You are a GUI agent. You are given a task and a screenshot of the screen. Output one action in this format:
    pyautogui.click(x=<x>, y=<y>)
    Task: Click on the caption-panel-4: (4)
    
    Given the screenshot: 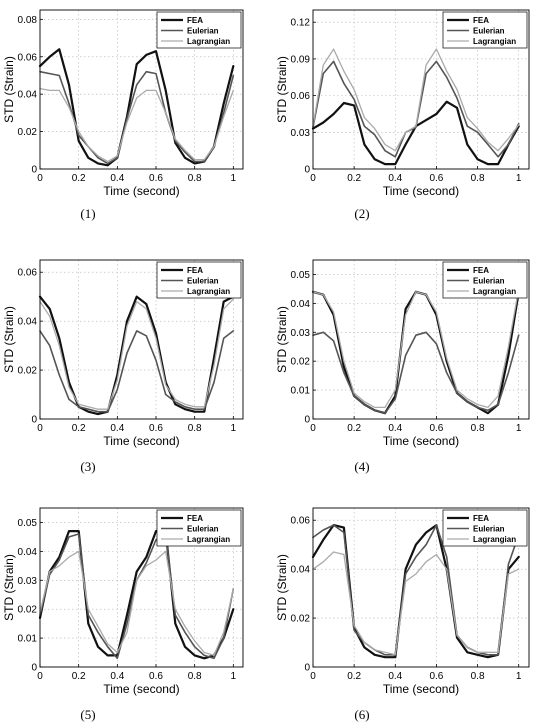 What is the action you would take?
    pyautogui.click(x=362, y=466)
    